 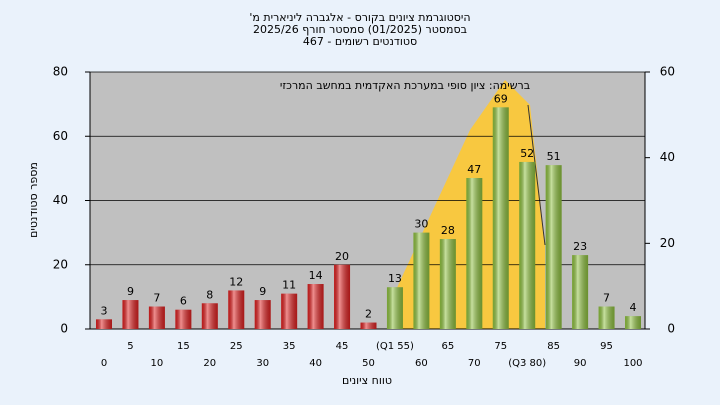 What do you see at coordinates (64, 329) in the screenshot?
I see `y-tick-label: 0` at bounding box center [64, 329].